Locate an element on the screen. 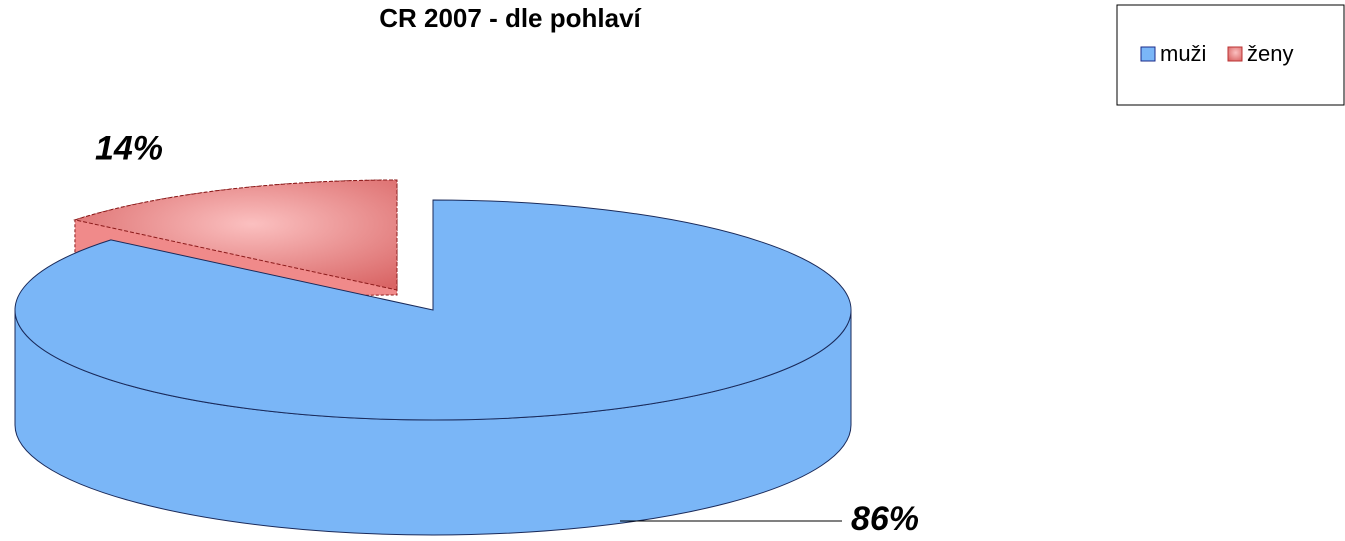  data-label: 86% is located at coordinates (885, 519).